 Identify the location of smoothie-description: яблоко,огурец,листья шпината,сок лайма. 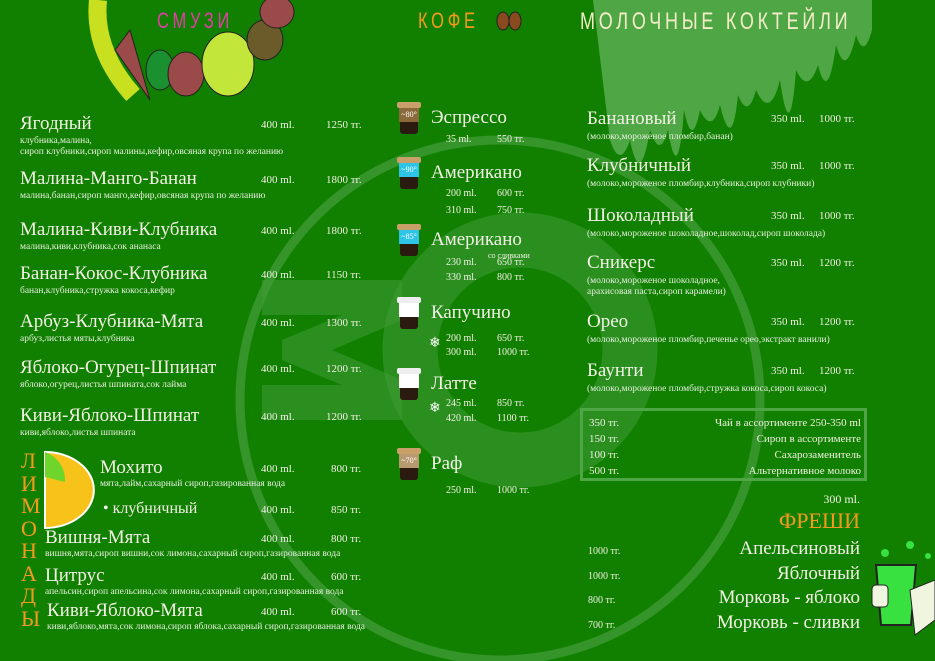
(103, 385).